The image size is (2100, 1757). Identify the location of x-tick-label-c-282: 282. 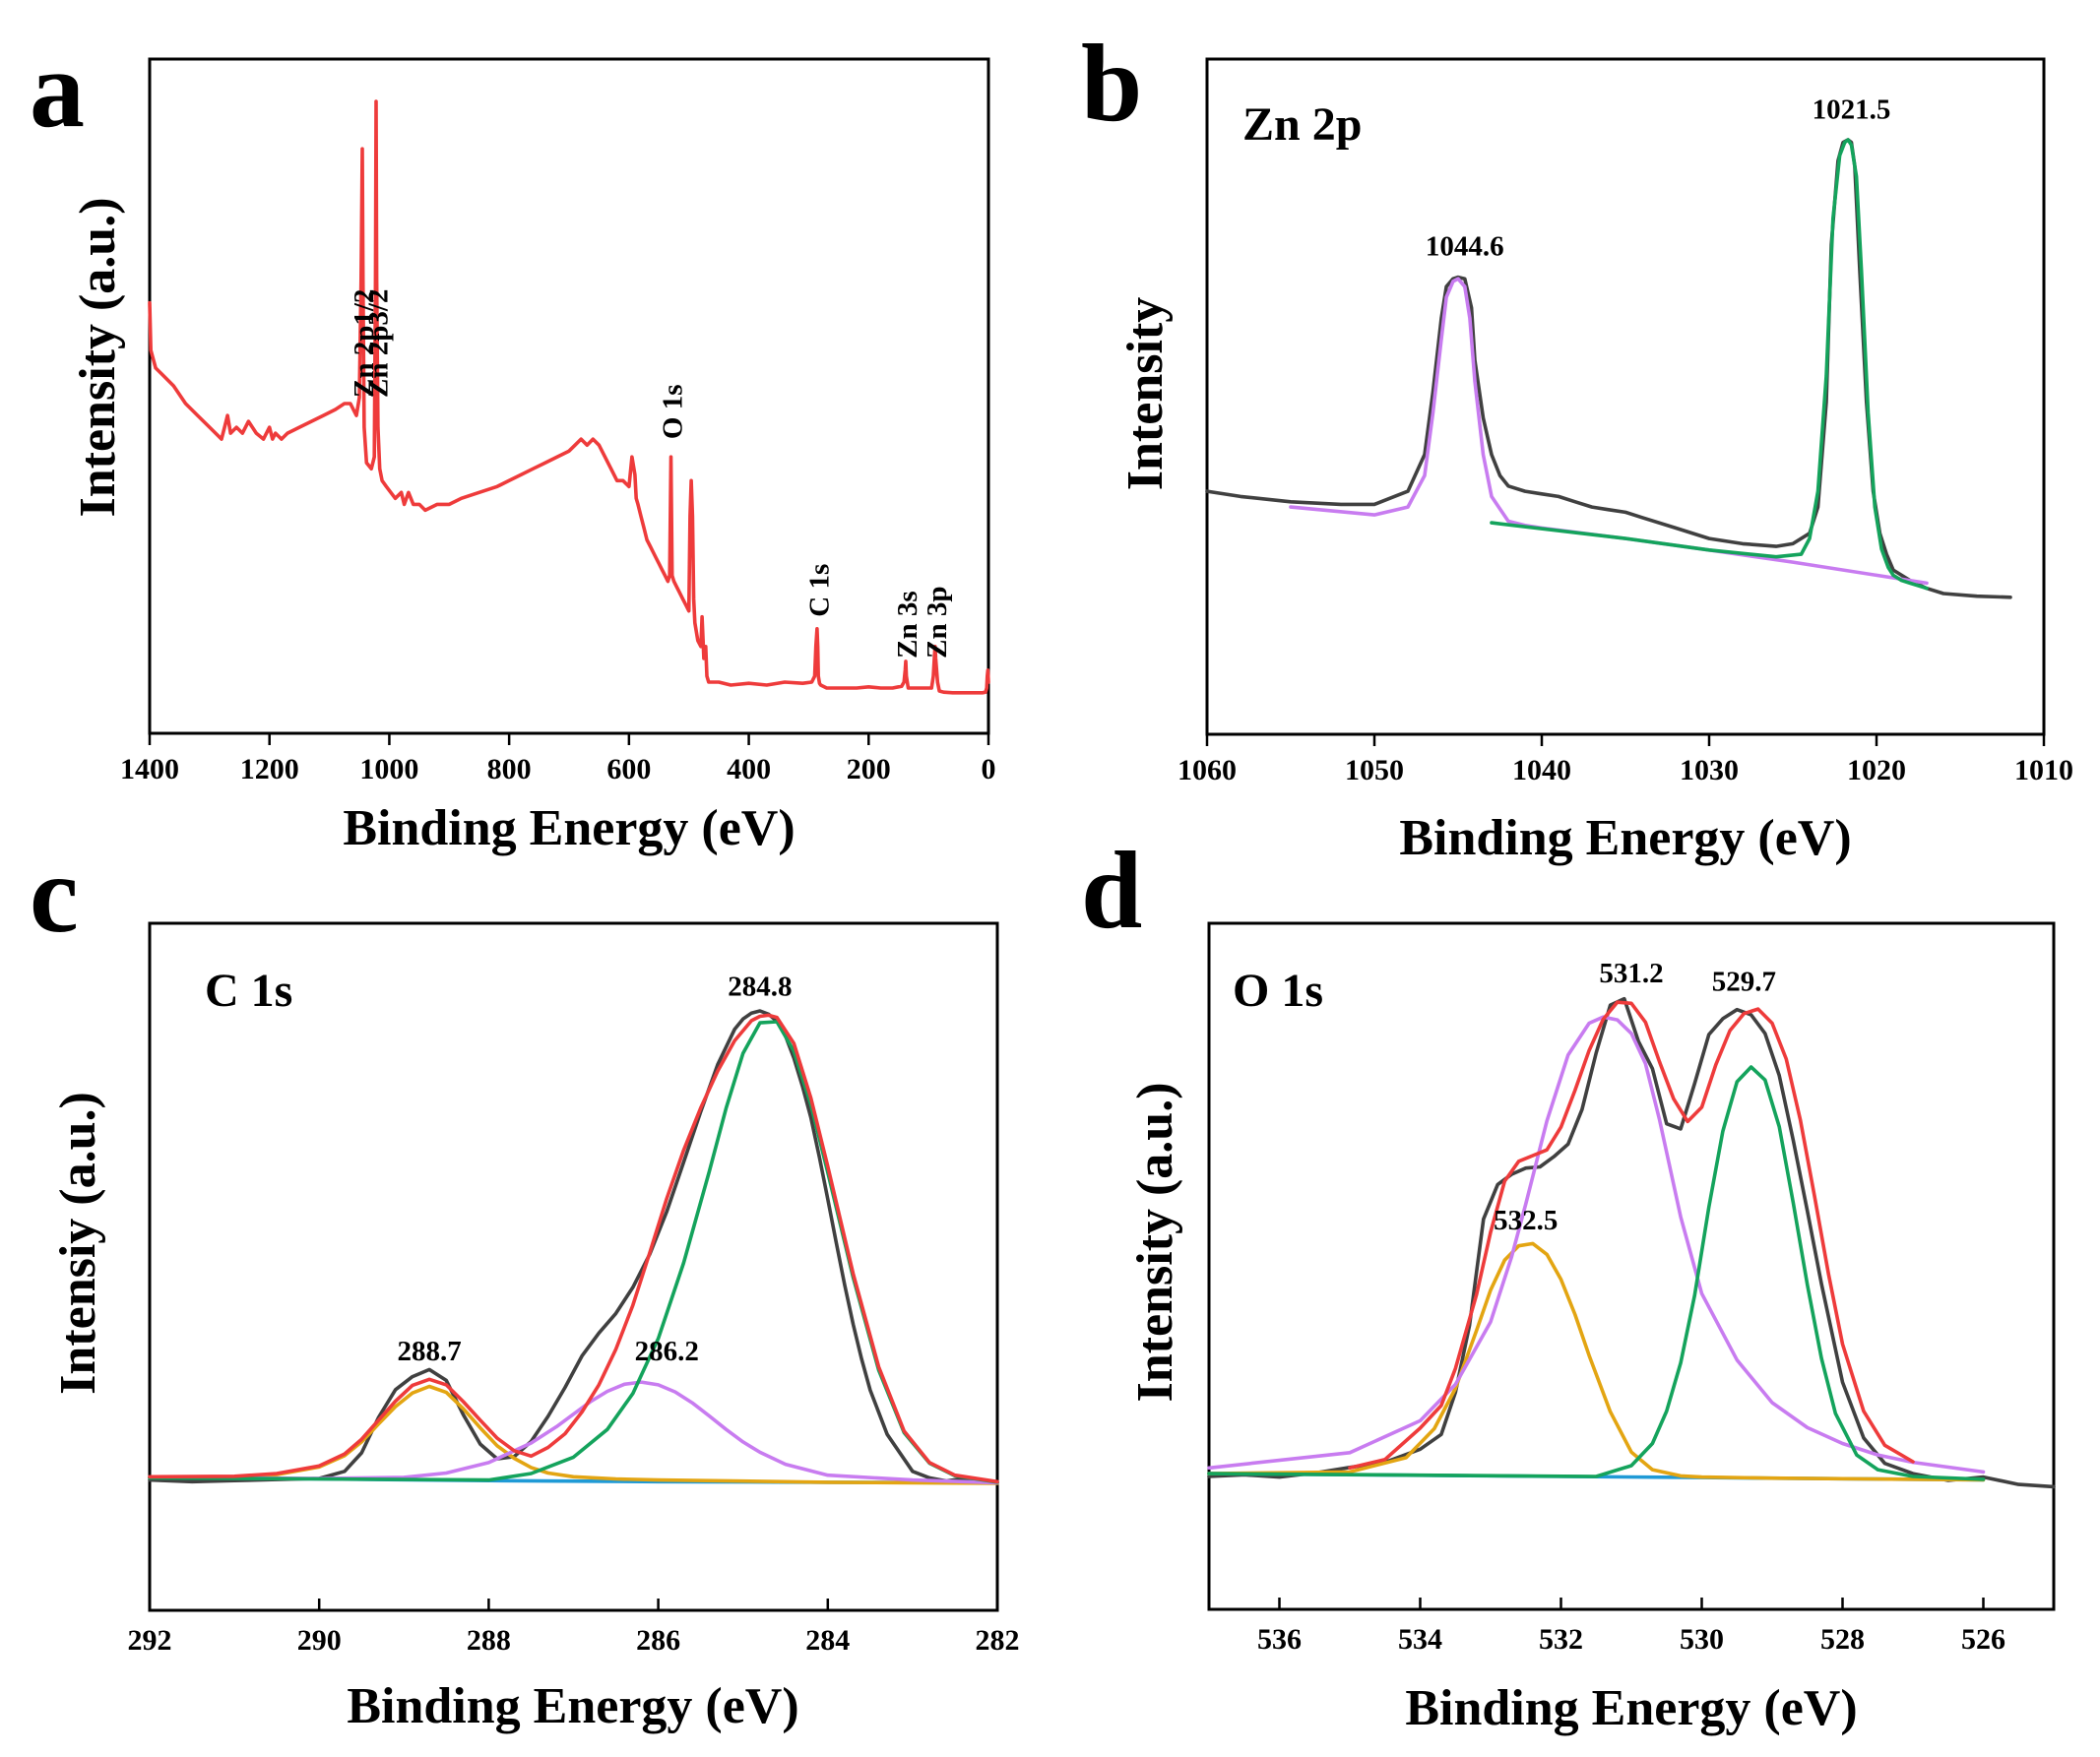
(998, 1640).